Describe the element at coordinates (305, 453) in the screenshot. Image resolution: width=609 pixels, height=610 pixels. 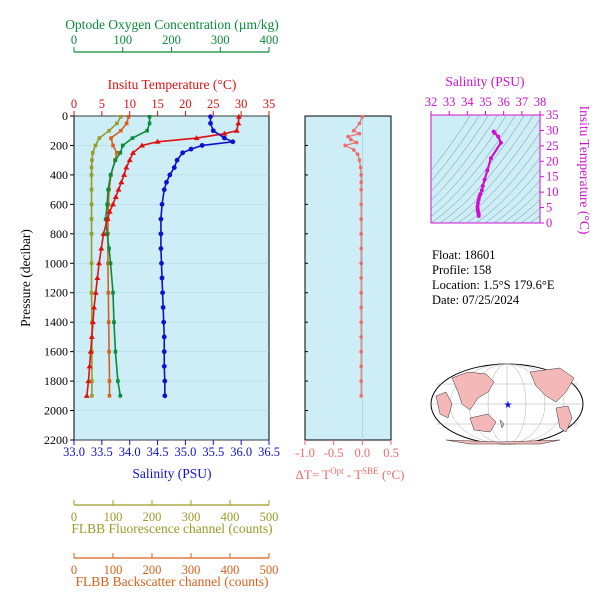
I see `delta-t-tick-label: -1.0` at that location.